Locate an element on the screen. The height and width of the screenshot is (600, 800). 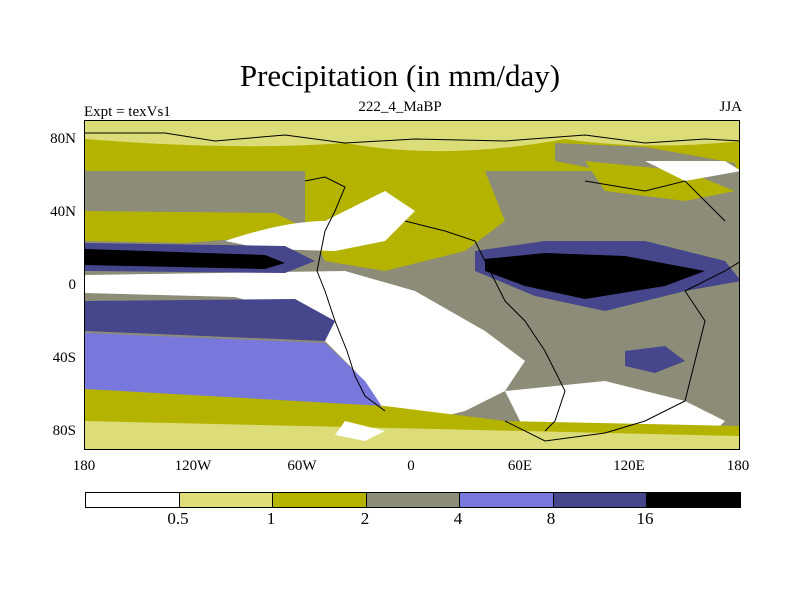
south-midlat-gray is located at coordinates (235, 372).